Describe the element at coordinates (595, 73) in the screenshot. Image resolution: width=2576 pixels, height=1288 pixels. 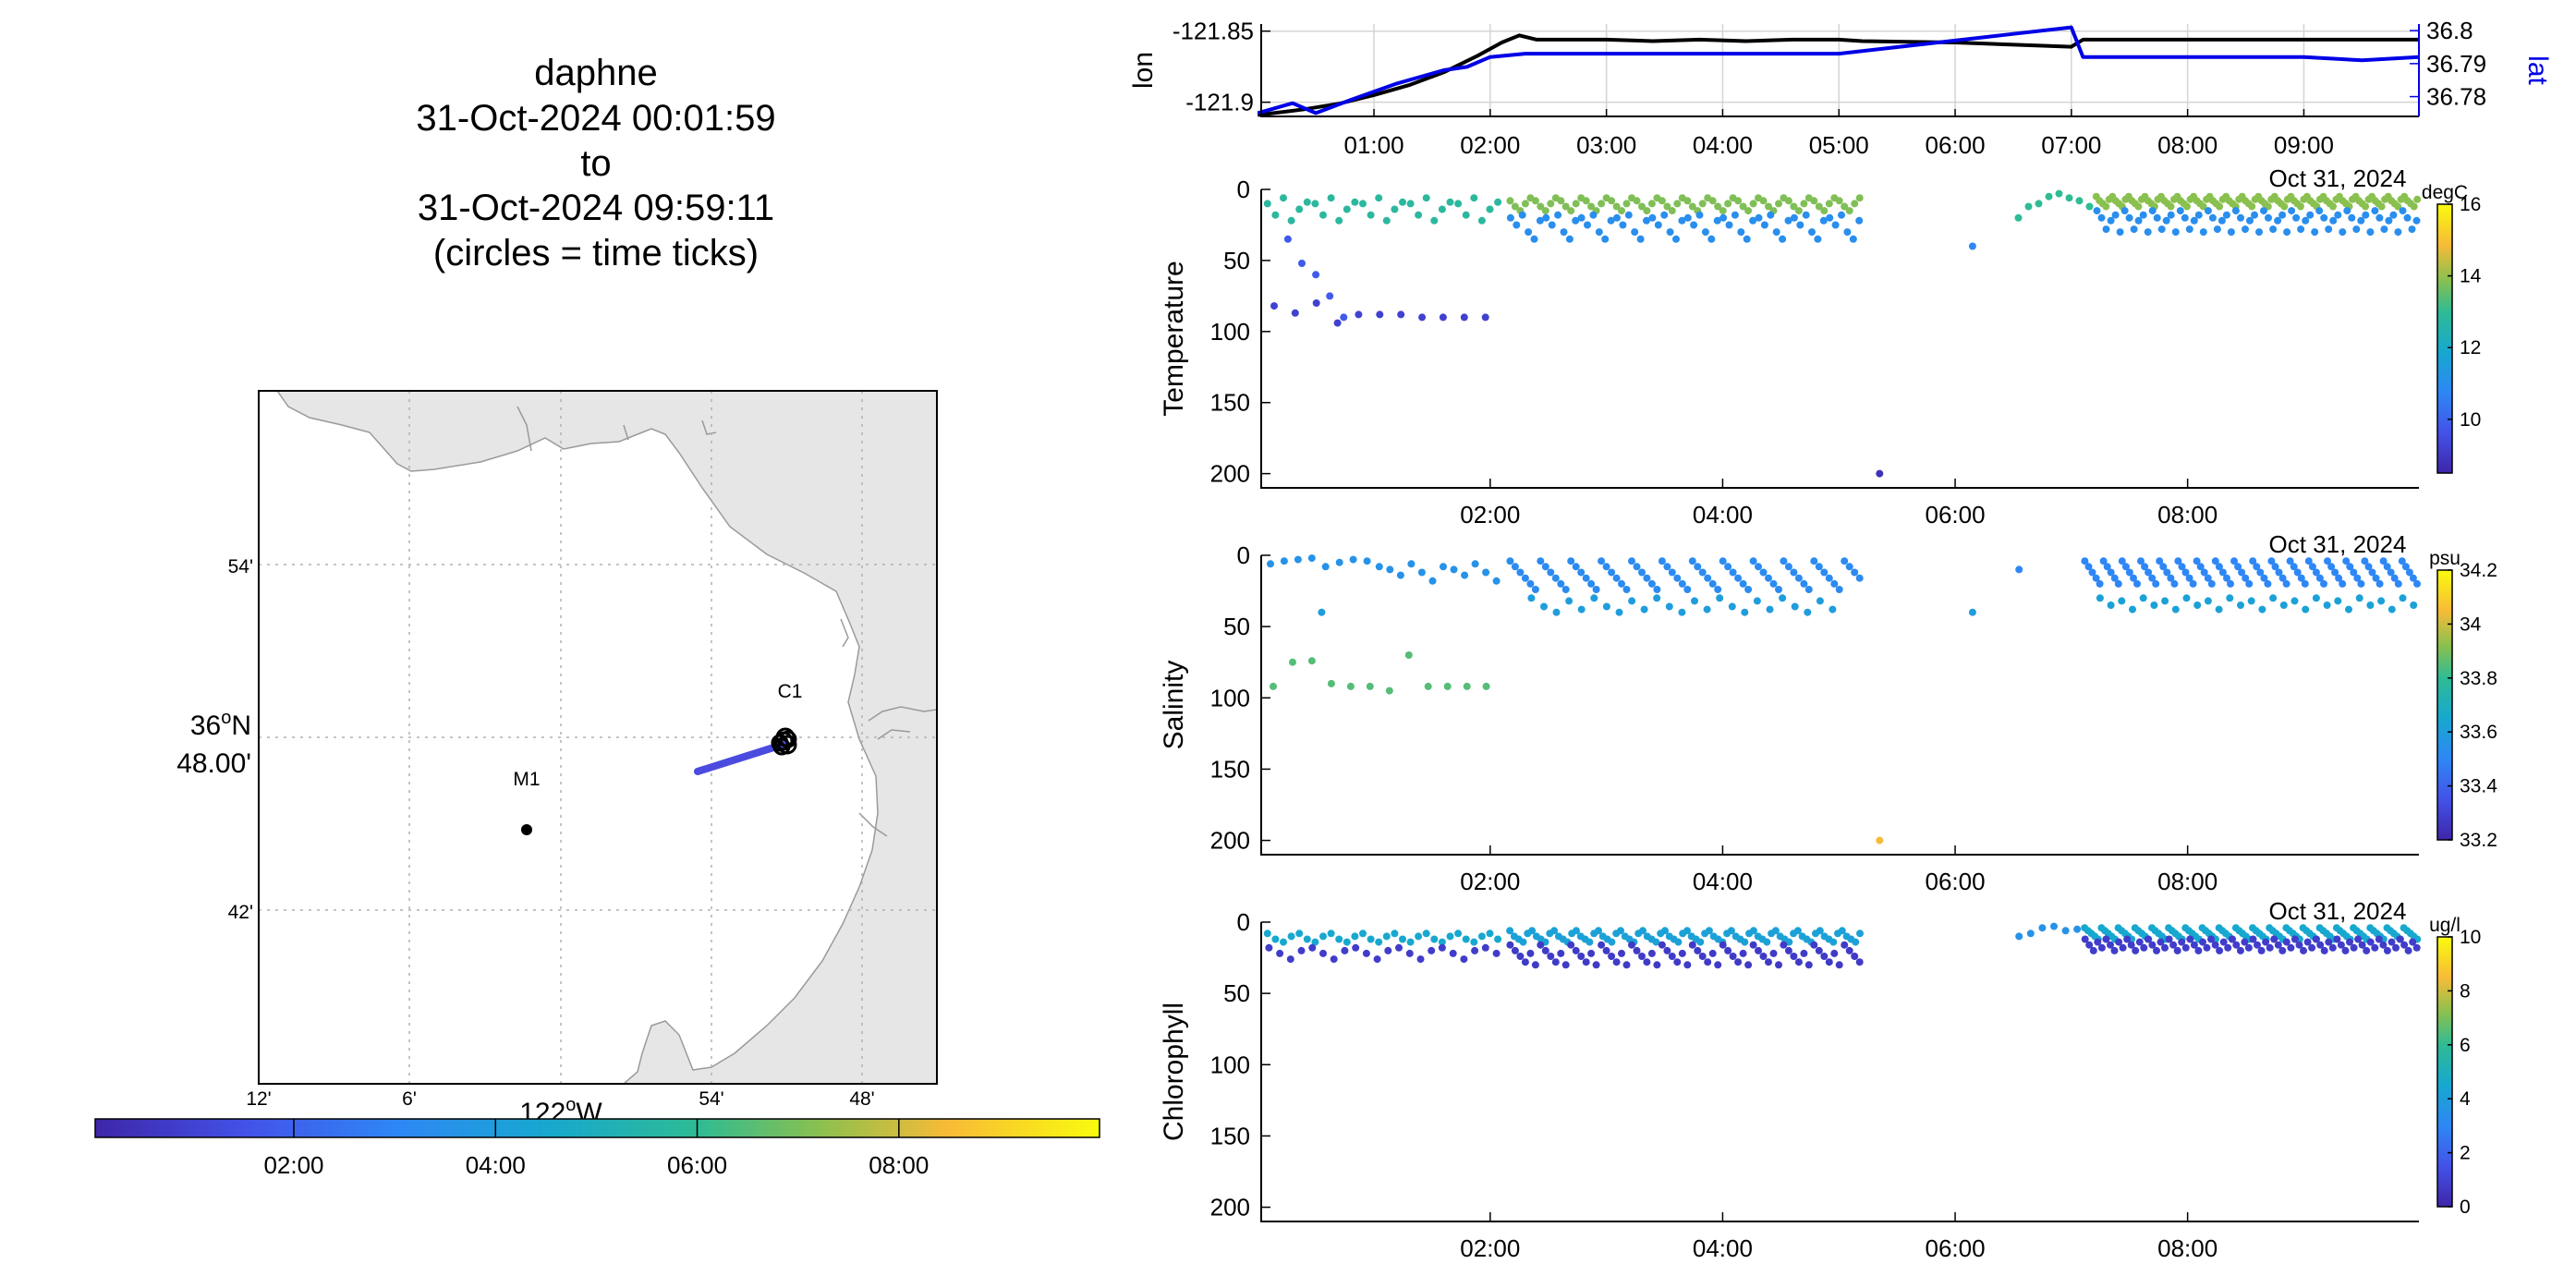
I see `title-line-1: daphne` at that location.